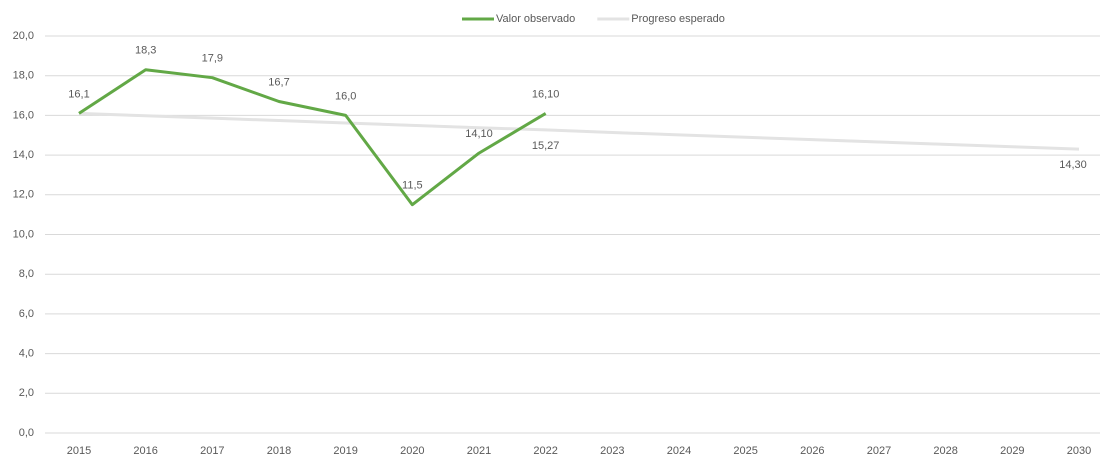  I want to click on y-tick-label: 6,0, so click(26, 314).